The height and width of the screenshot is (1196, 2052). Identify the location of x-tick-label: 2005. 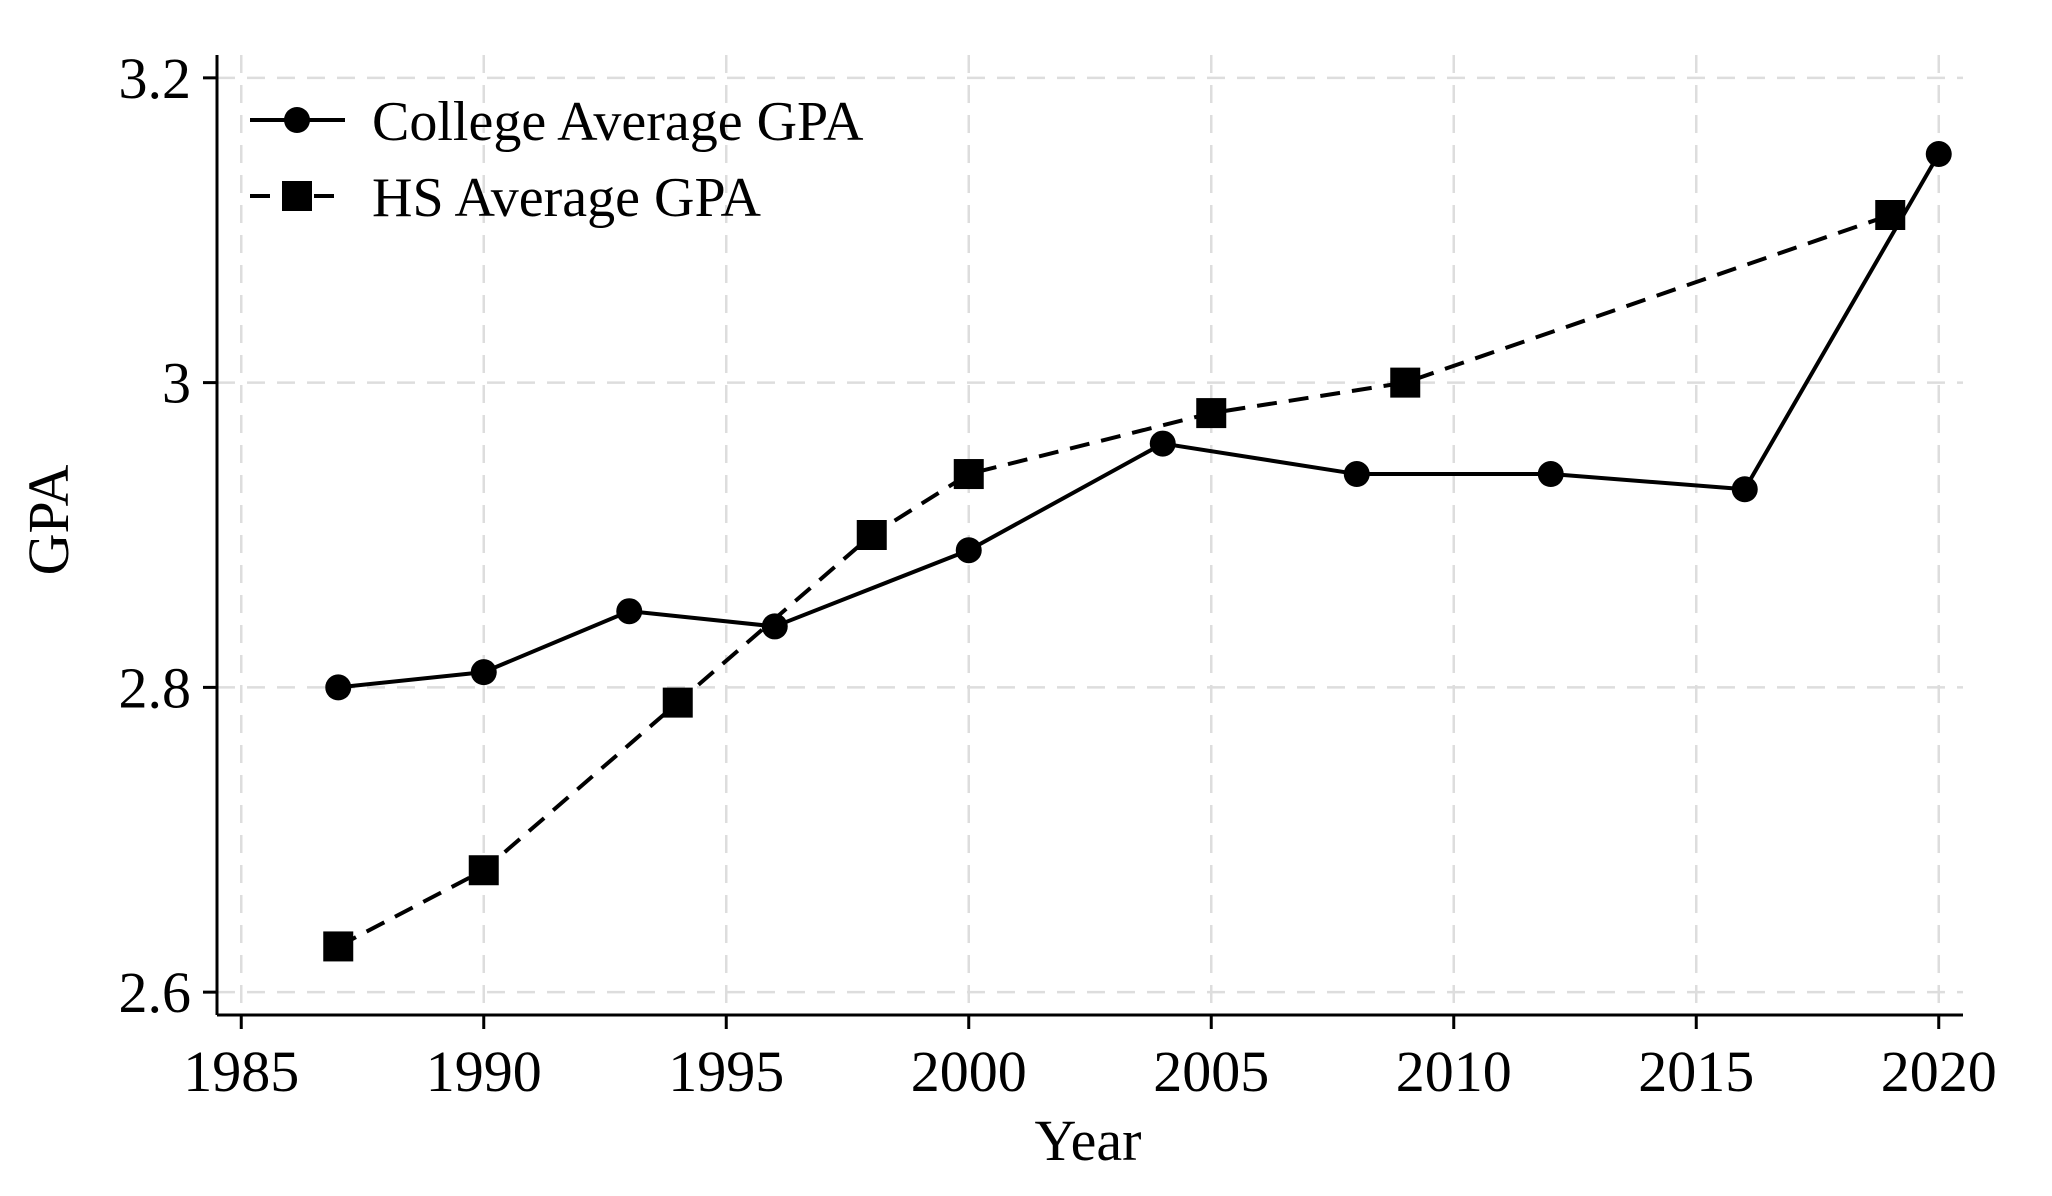
(1211, 1071).